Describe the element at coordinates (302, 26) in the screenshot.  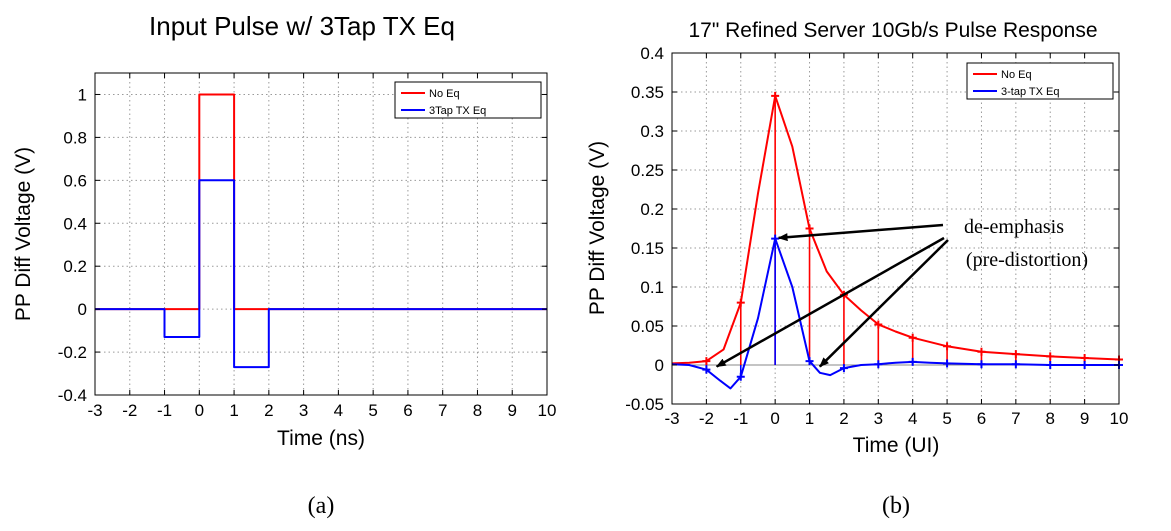
I see `chart-a-title: Input Pulse w/ 3Tap TX Eq` at that location.